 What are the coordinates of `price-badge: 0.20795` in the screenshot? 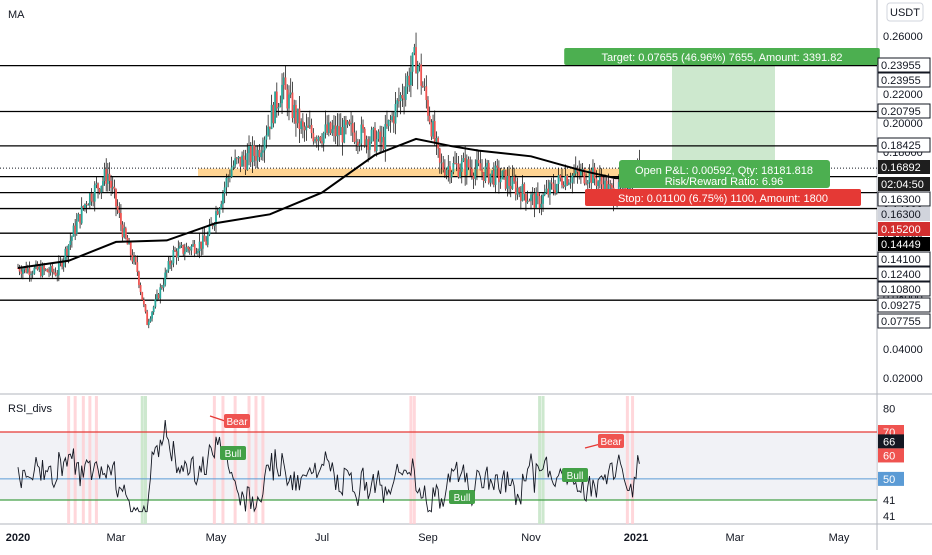 It's located at (901, 112).